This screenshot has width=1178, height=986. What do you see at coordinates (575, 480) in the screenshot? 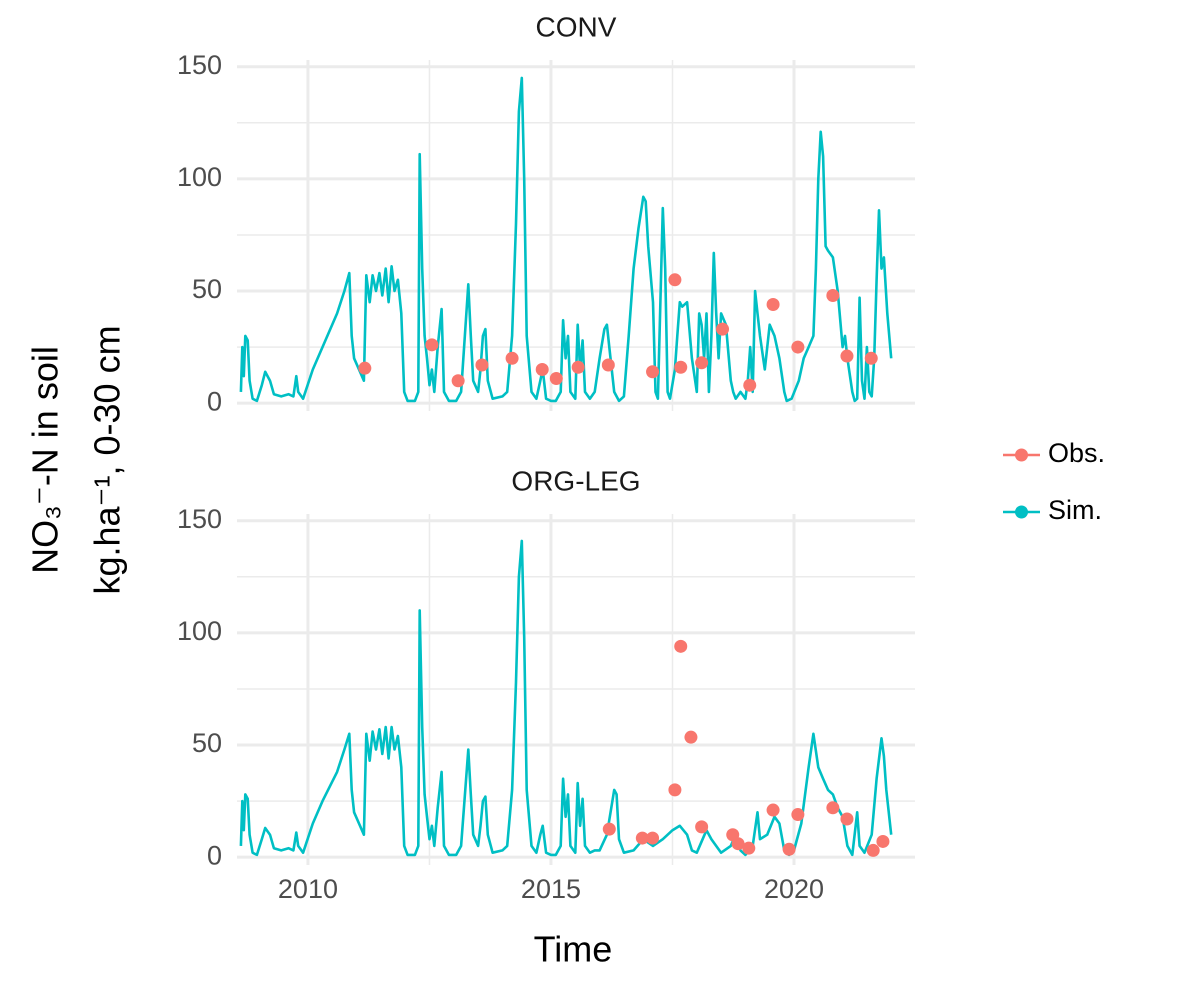
I see `facet-title: ORG-LEG` at bounding box center [575, 480].